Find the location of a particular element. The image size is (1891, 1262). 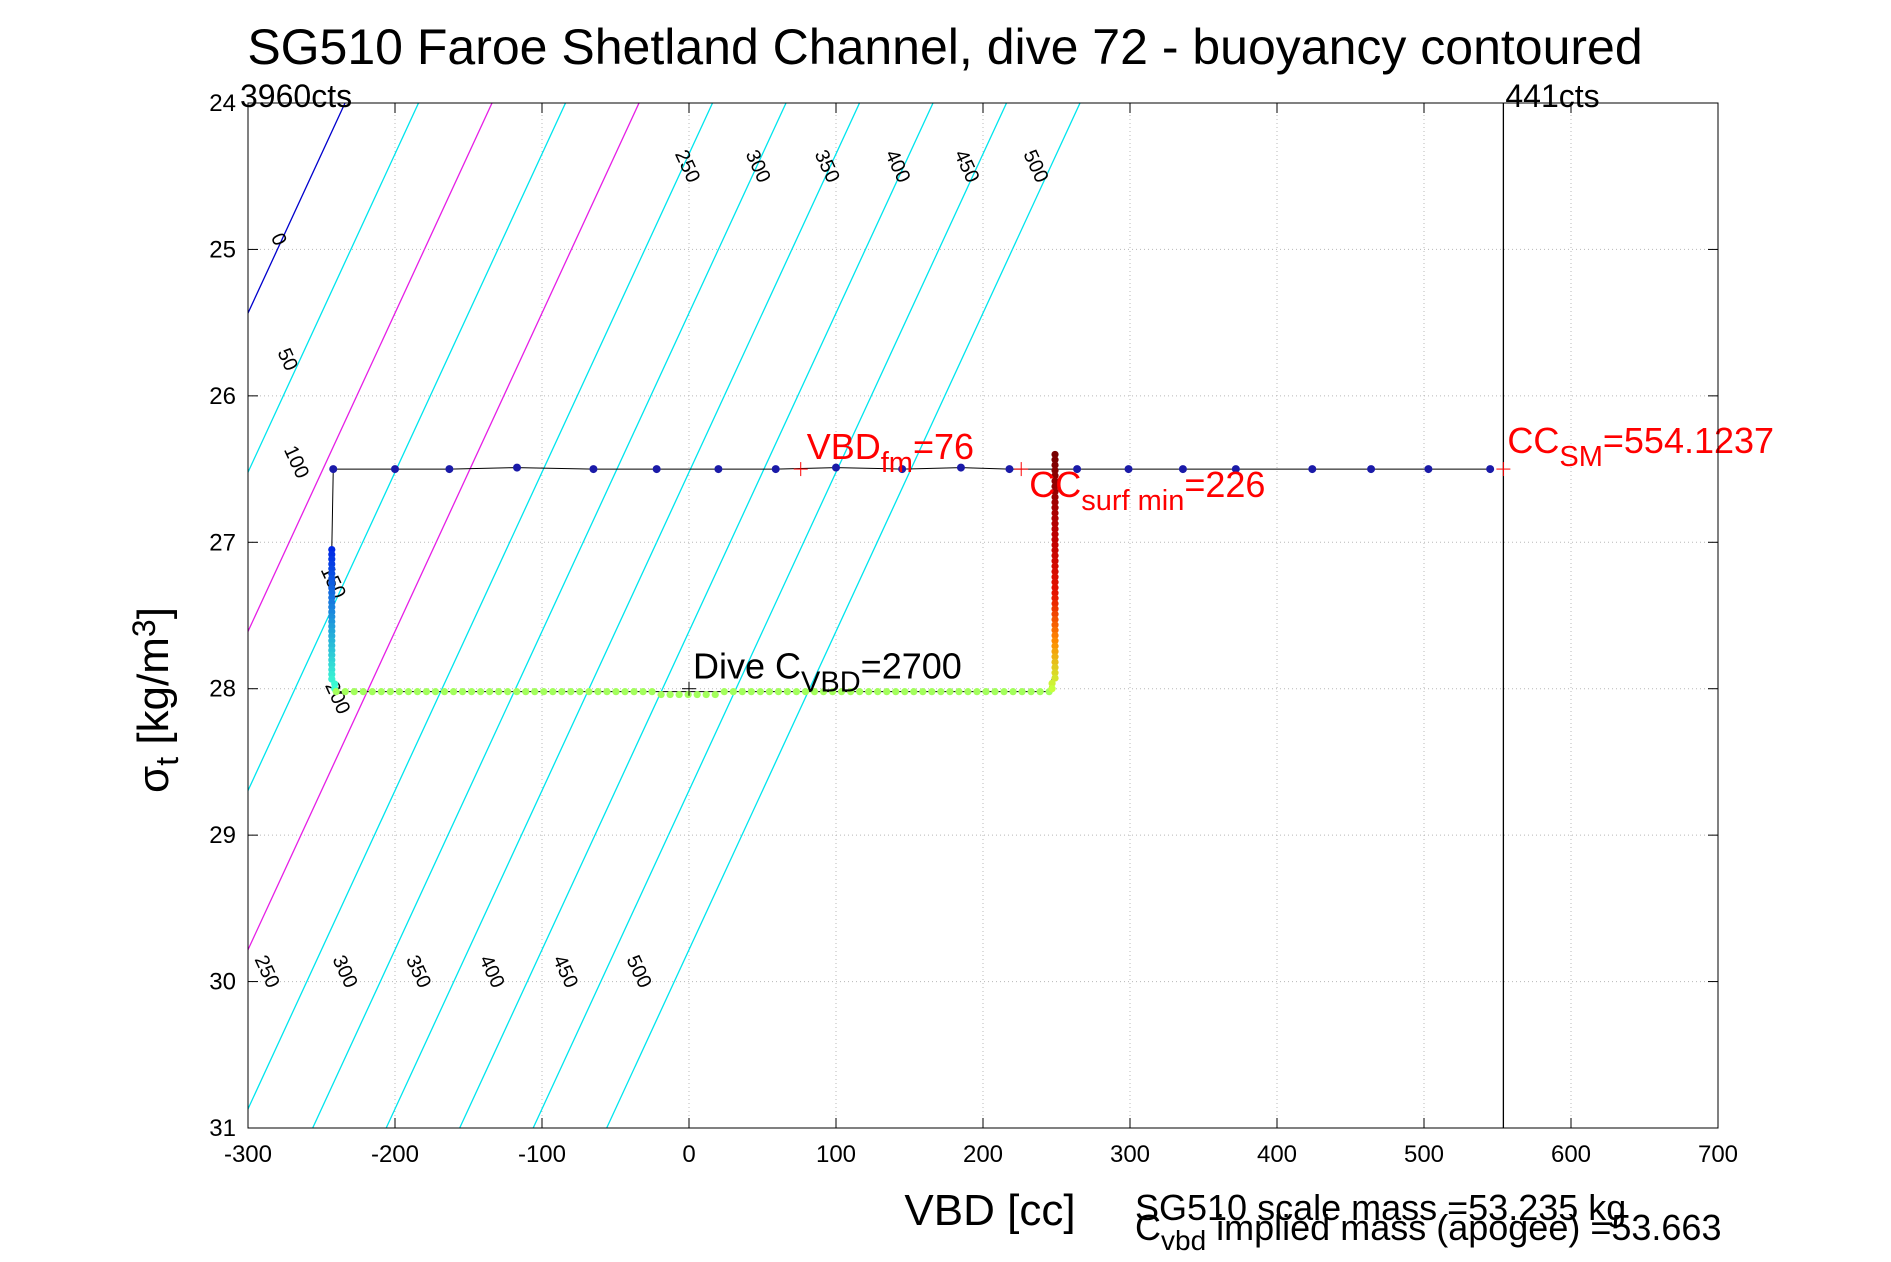

x-tick-label: -100 is located at coordinates (542, 1154).